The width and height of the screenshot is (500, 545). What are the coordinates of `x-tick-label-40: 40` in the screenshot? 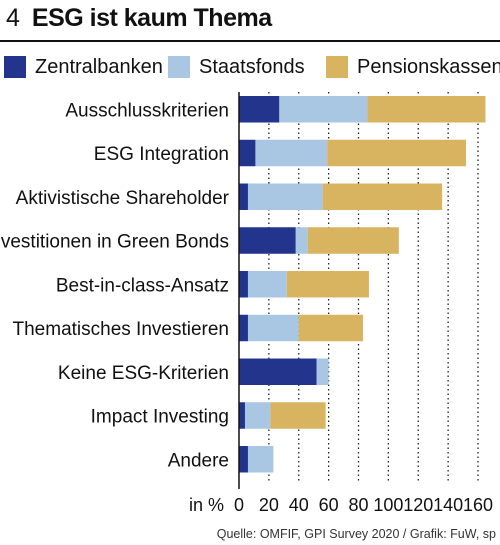 It's located at (299, 505).